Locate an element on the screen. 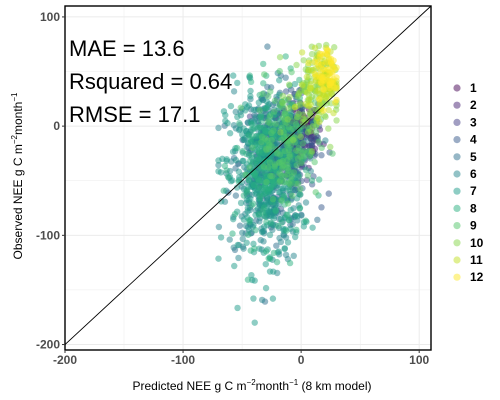 The width and height of the screenshot is (500, 400). x-tick-label: -200 is located at coordinates (65, 360).